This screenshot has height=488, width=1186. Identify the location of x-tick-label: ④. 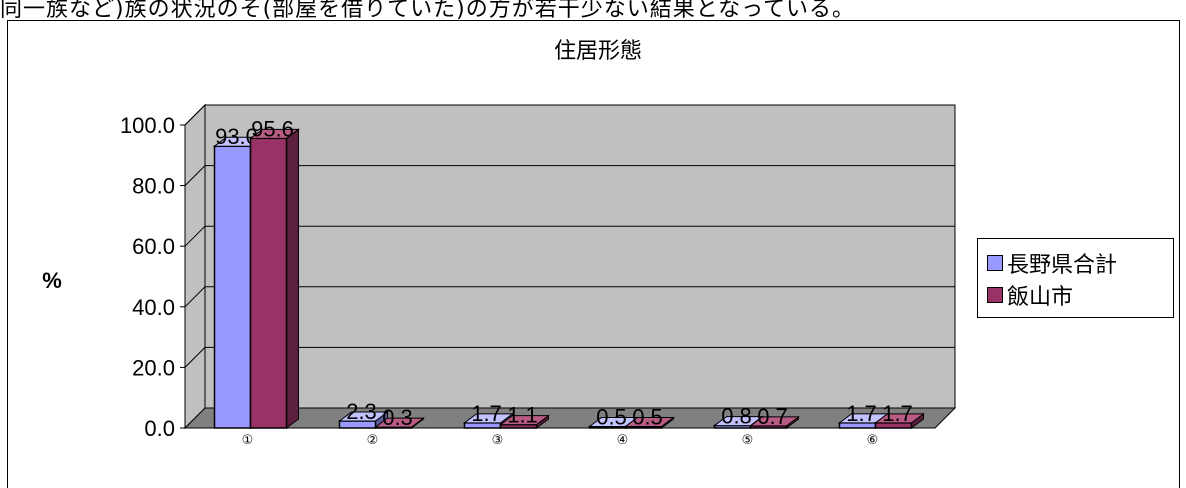
(623, 440).